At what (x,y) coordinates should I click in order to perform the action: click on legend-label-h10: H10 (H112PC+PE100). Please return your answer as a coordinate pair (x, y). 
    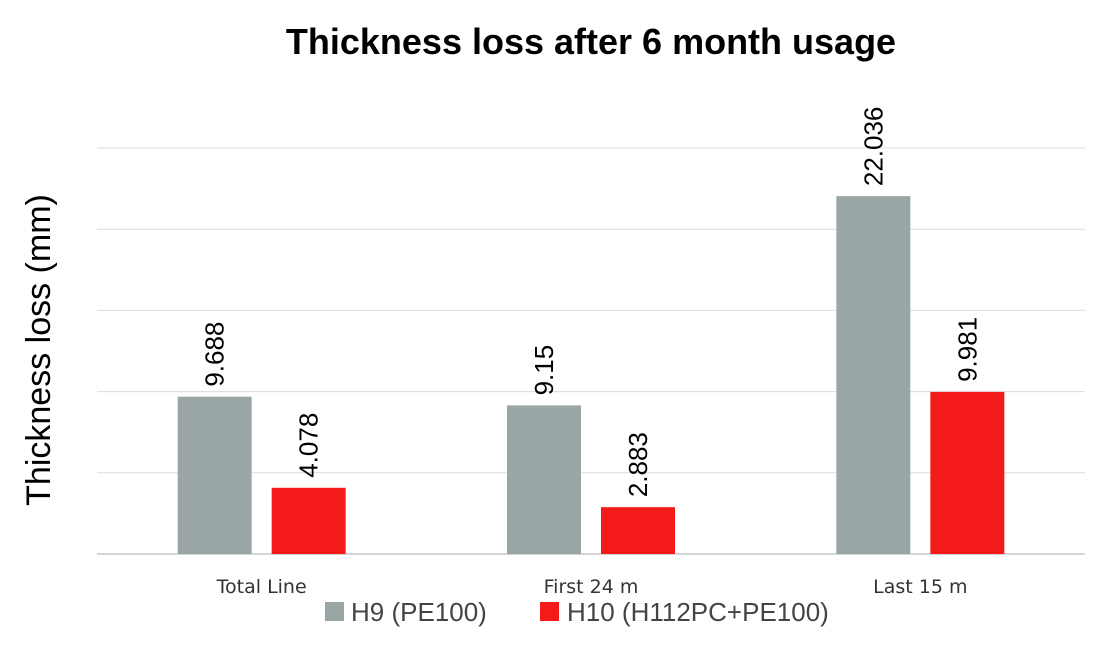
    Looking at the image, I should click on (698, 612).